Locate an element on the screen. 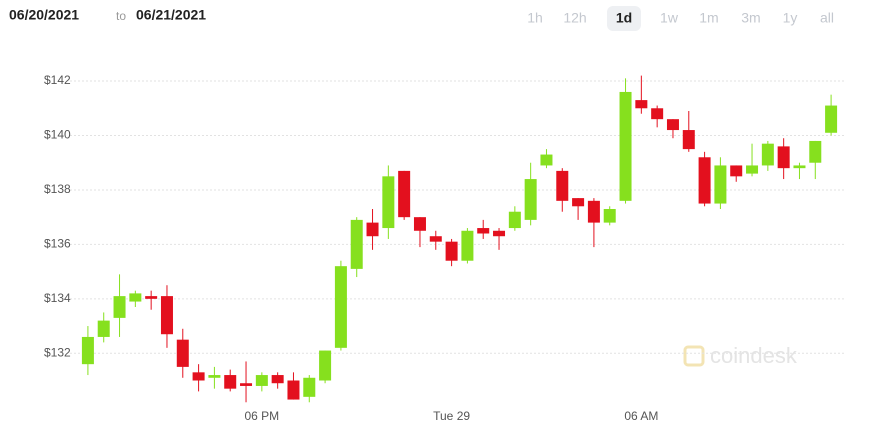 Image resolution: width=870 pixels, height=446 pixels. range-button: 3m is located at coordinates (750, 18).